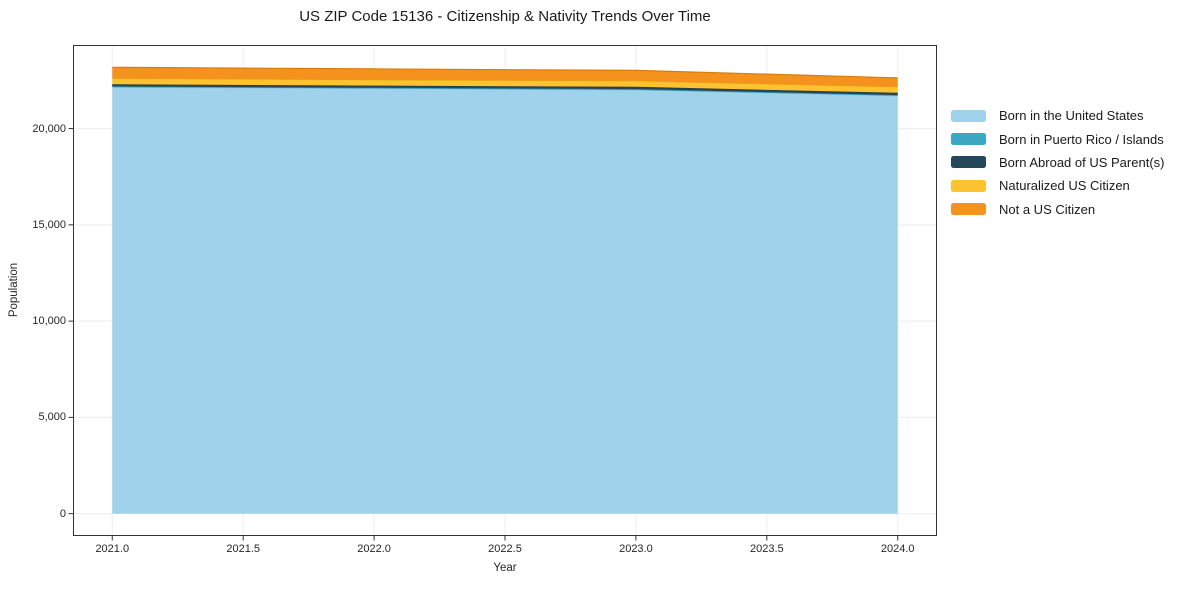 The image size is (1189, 590). Describe the element at coordinates (1064, 186) in the screenshot. I see `legend-label: Naturalized US Citizen` at that location.